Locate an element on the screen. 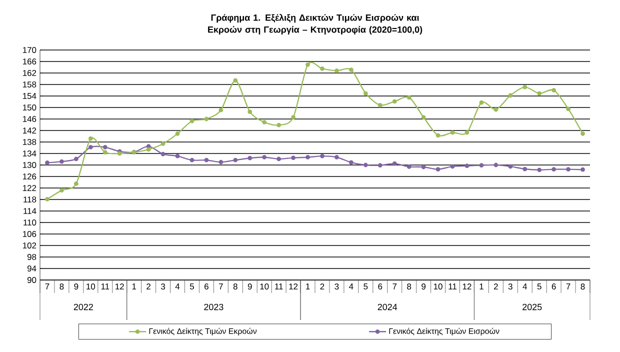 This screenshot has width=620, height=352. y-tick-label: 142 is located at coordinates (29, 131).